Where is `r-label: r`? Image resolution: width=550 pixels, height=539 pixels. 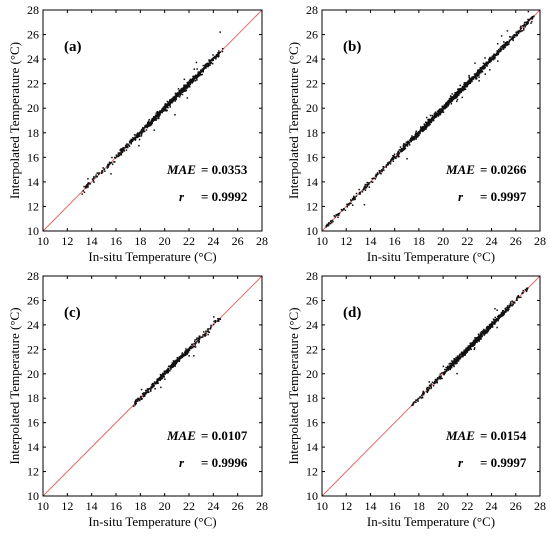 r-label: r is located at coordinates (461, 462).